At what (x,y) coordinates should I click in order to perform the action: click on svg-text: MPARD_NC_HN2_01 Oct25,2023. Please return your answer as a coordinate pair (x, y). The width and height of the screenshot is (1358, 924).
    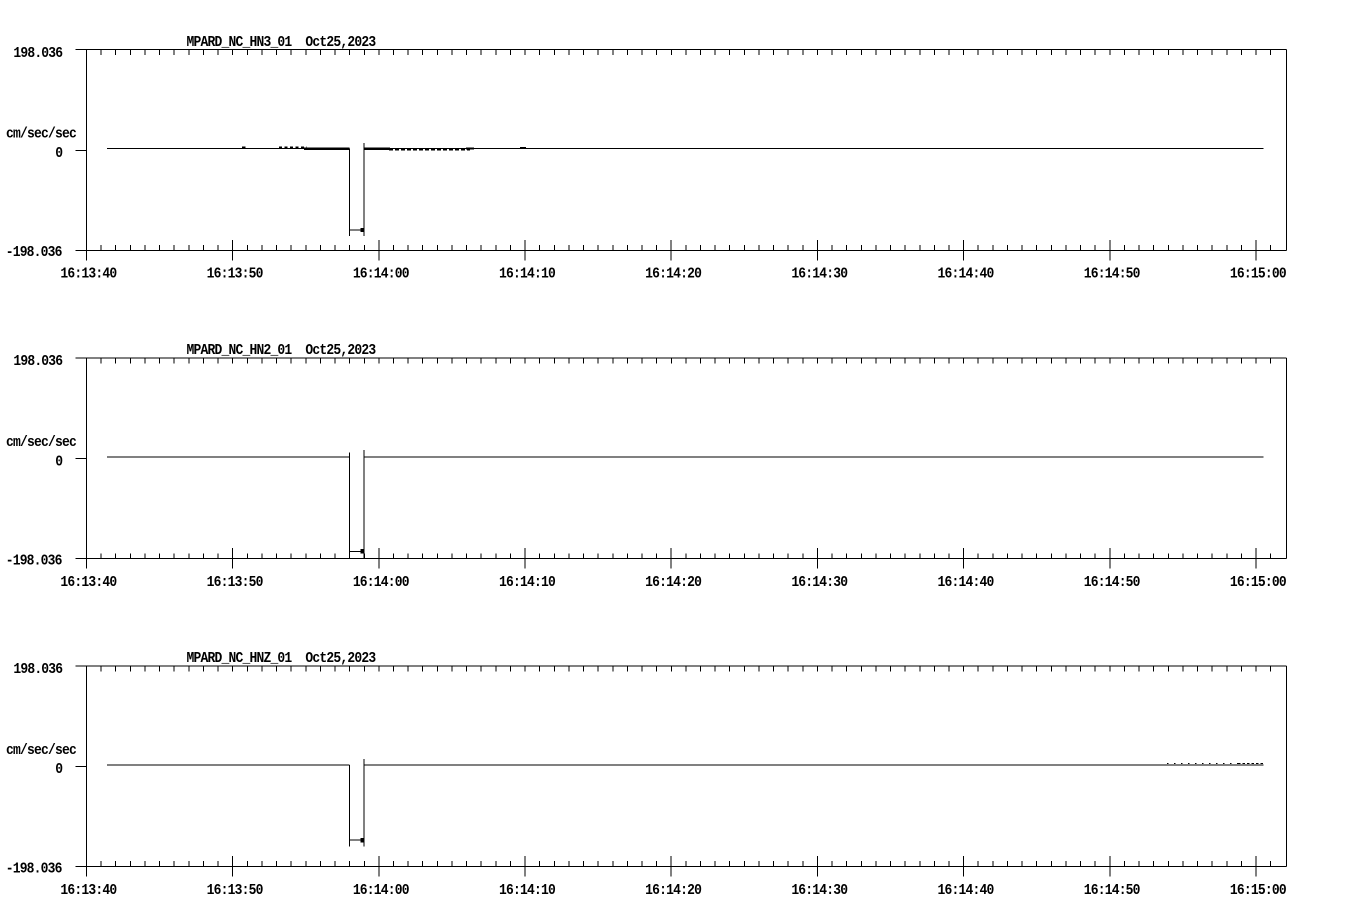
    Looking at the image, I should click on (281, 351).